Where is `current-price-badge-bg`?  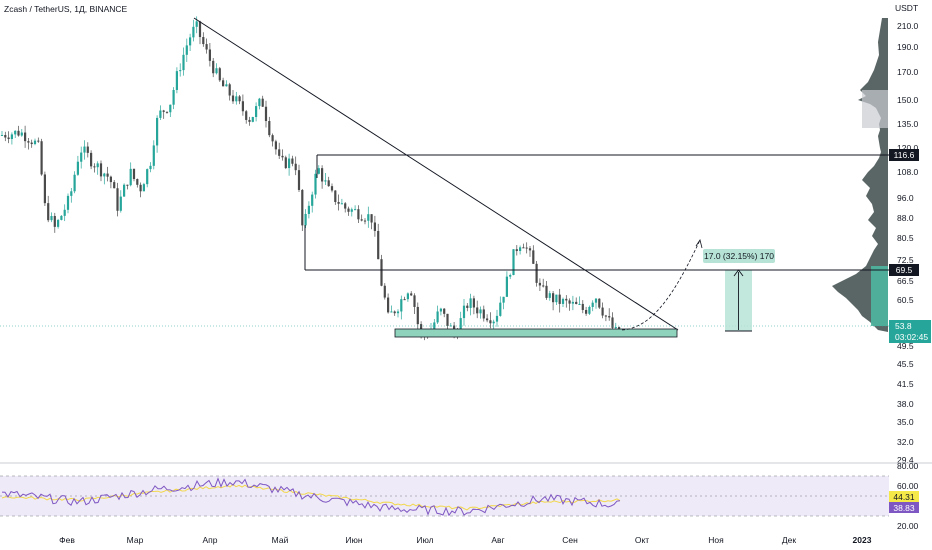
current-price-badge-bg is located at coordinates (910, 331).